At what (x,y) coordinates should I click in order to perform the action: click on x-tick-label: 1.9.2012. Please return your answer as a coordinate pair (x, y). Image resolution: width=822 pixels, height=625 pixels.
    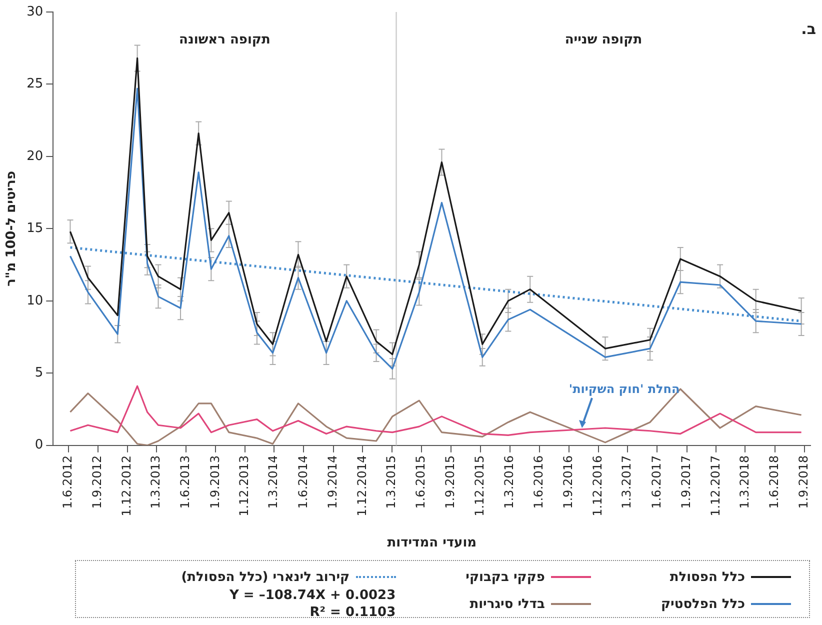
    Looking at the image, I should click on (97, 482).